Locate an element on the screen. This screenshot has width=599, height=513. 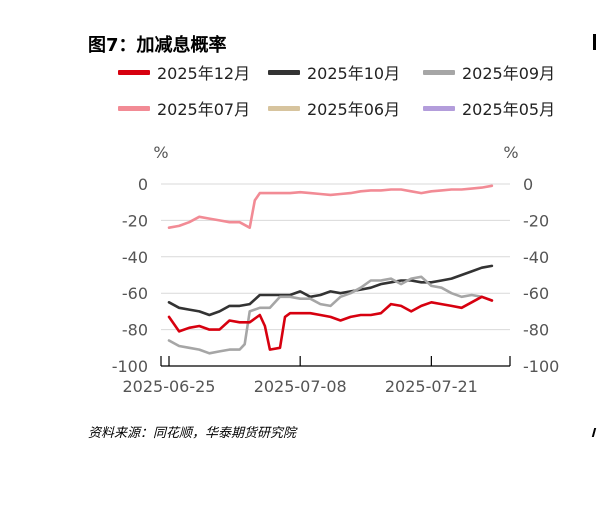
series-line-2025年09月 is located at coordinates (330, 315).